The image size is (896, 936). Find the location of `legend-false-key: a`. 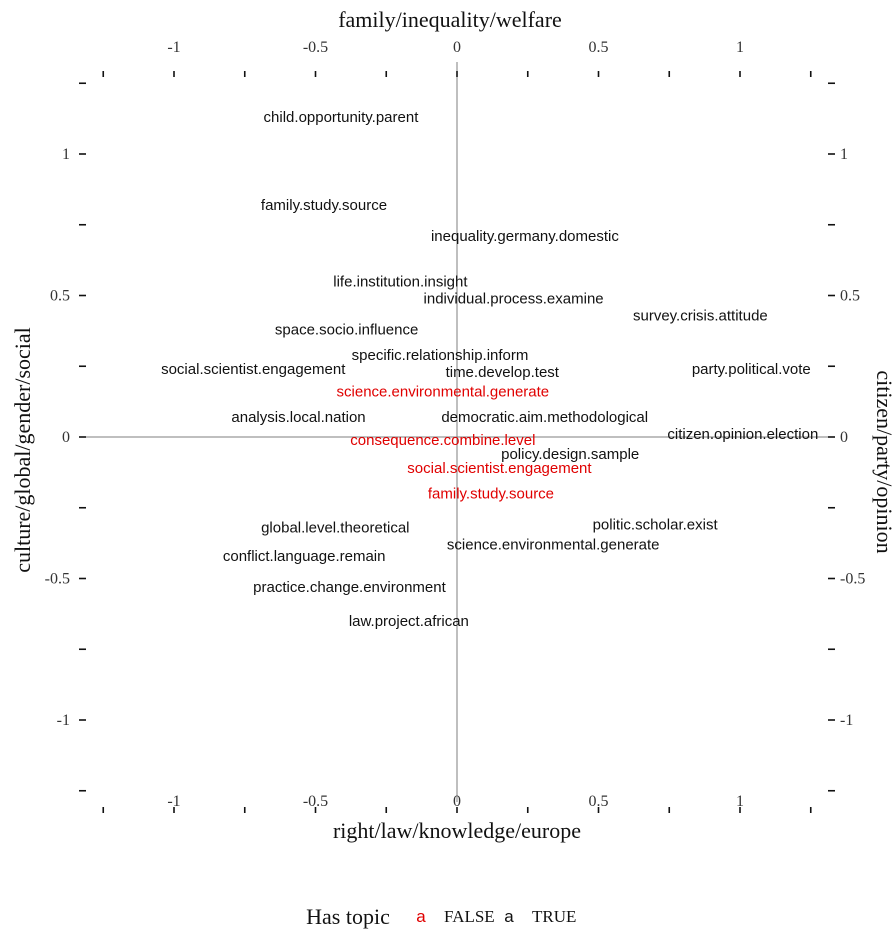

legend-false-key: a is located at coordinates (421, 916).